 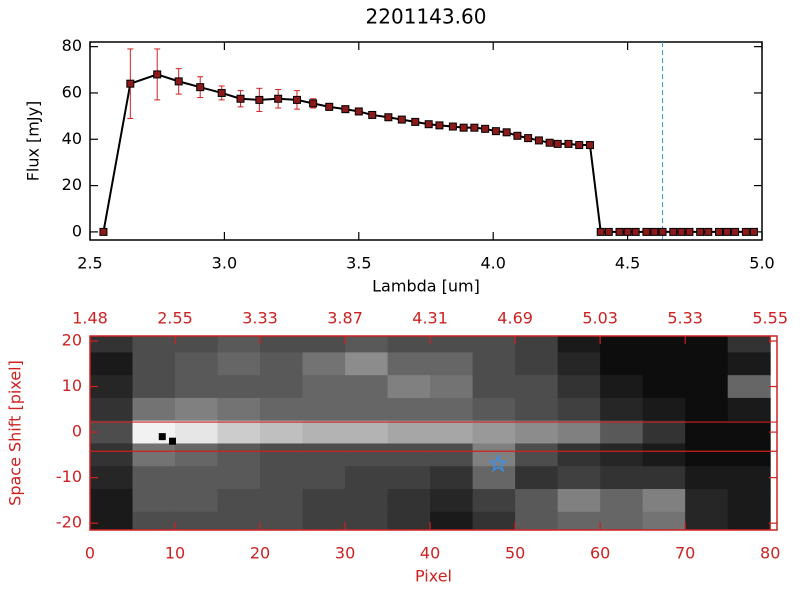 What do you see at coordinates (515, 318) in the screenshot?
I see `x2-tick-label: 4.69` at bounding box center [515, 318].